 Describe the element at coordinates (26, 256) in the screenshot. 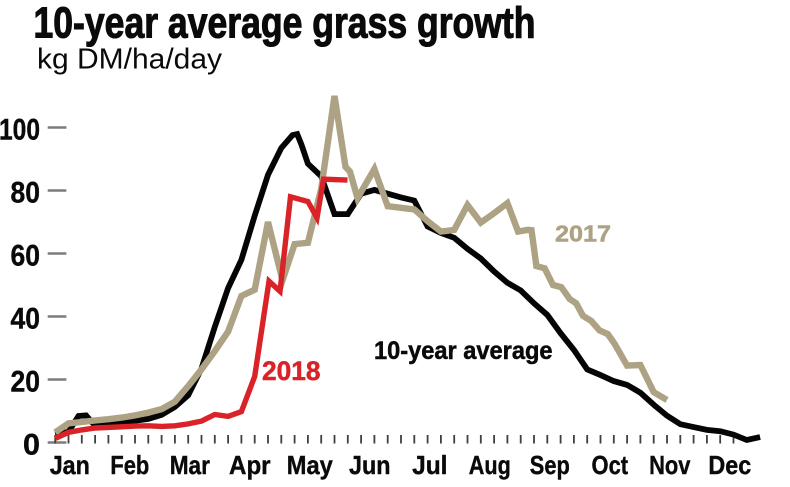

I see `svg-text: 60` at that location.